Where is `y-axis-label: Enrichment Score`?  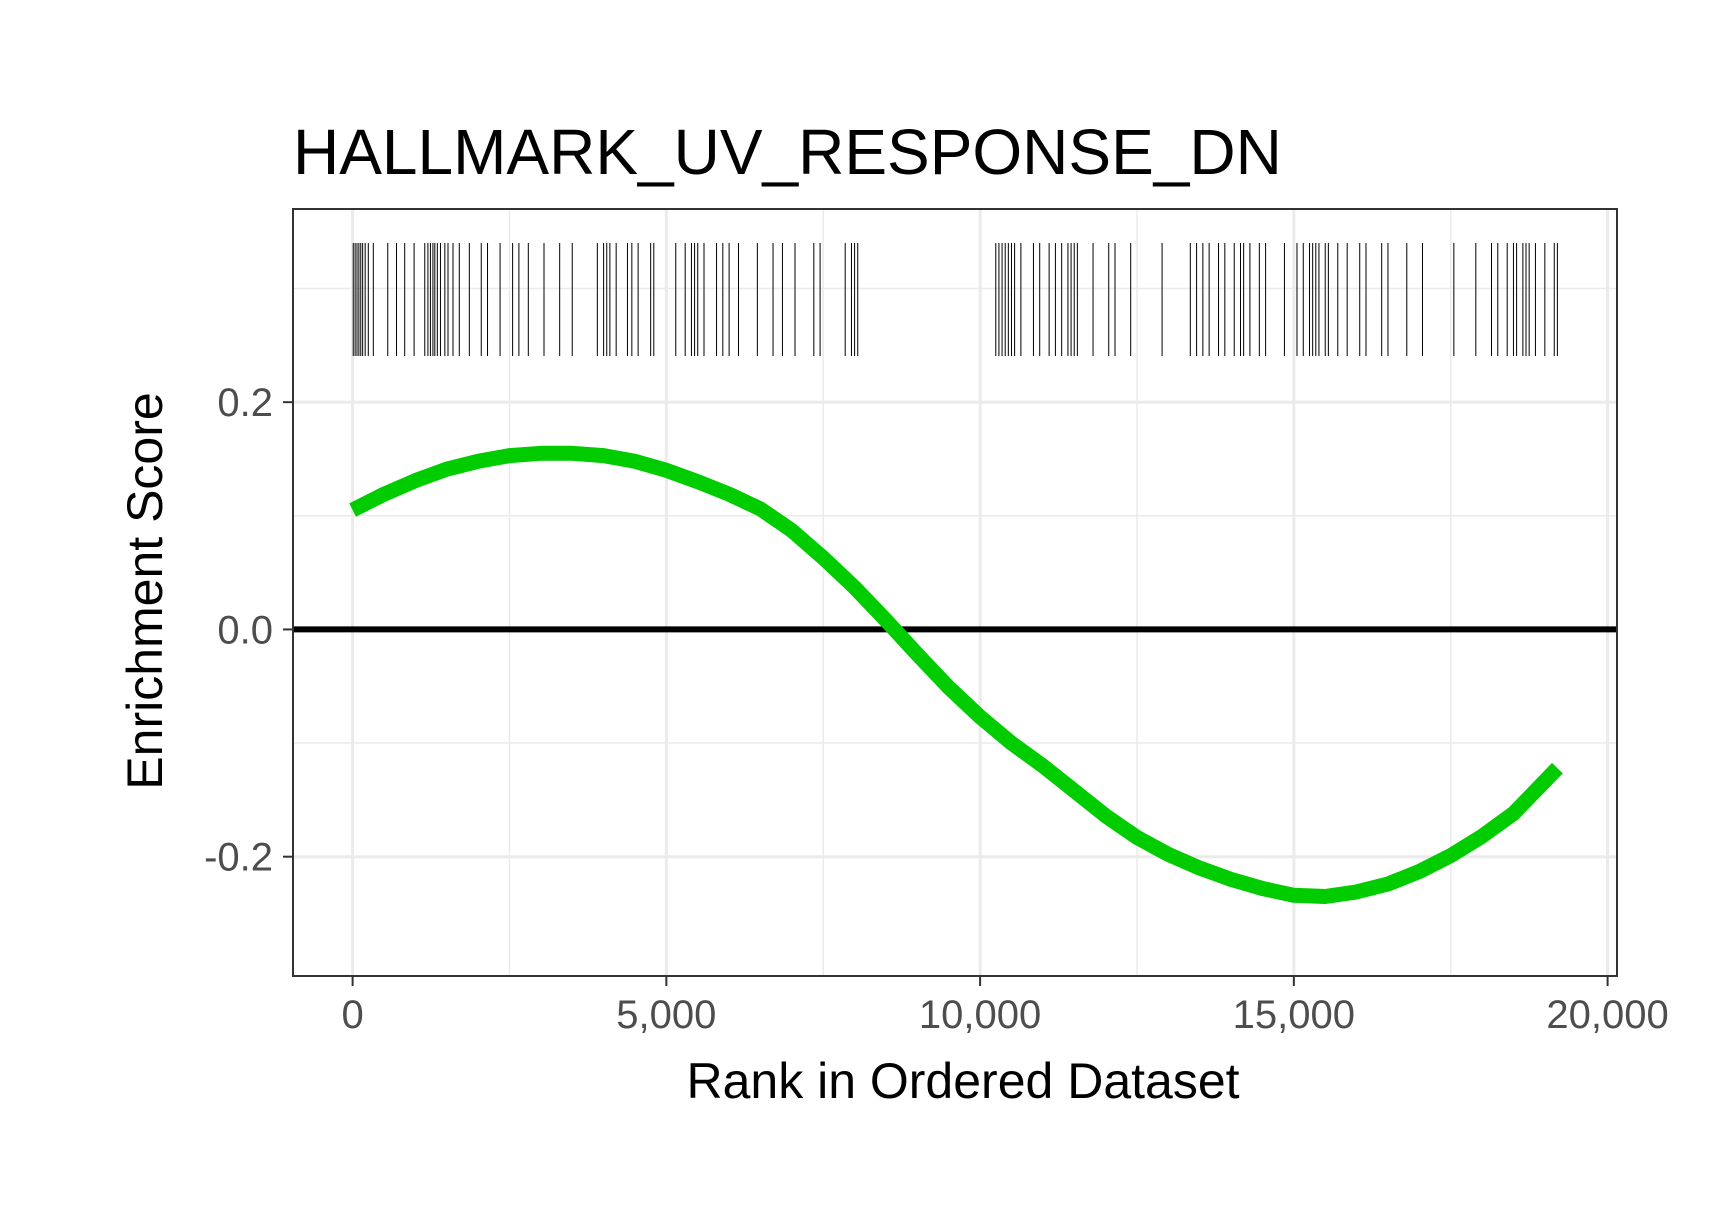 y-axis-label: Enrichment Score is located at coordinates (145, 590).